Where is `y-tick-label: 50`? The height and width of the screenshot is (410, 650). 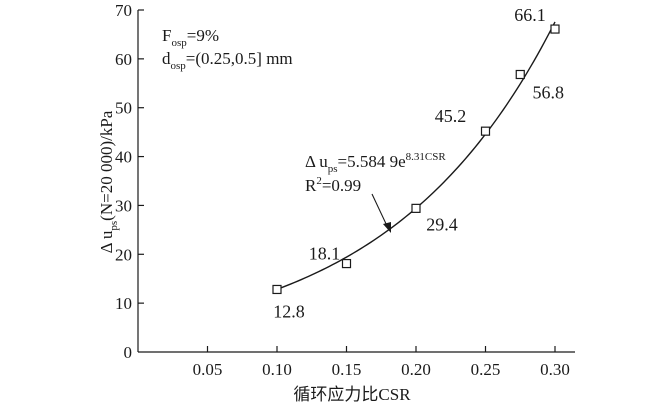
y-tick-label: 50 is located at coordinates (123, 108).